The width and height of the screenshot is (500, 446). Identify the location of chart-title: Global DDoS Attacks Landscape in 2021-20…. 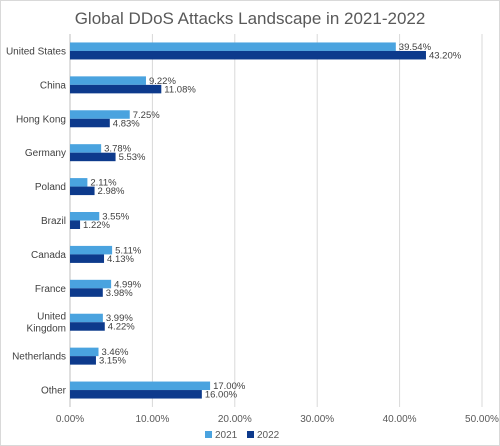
(250, 18).